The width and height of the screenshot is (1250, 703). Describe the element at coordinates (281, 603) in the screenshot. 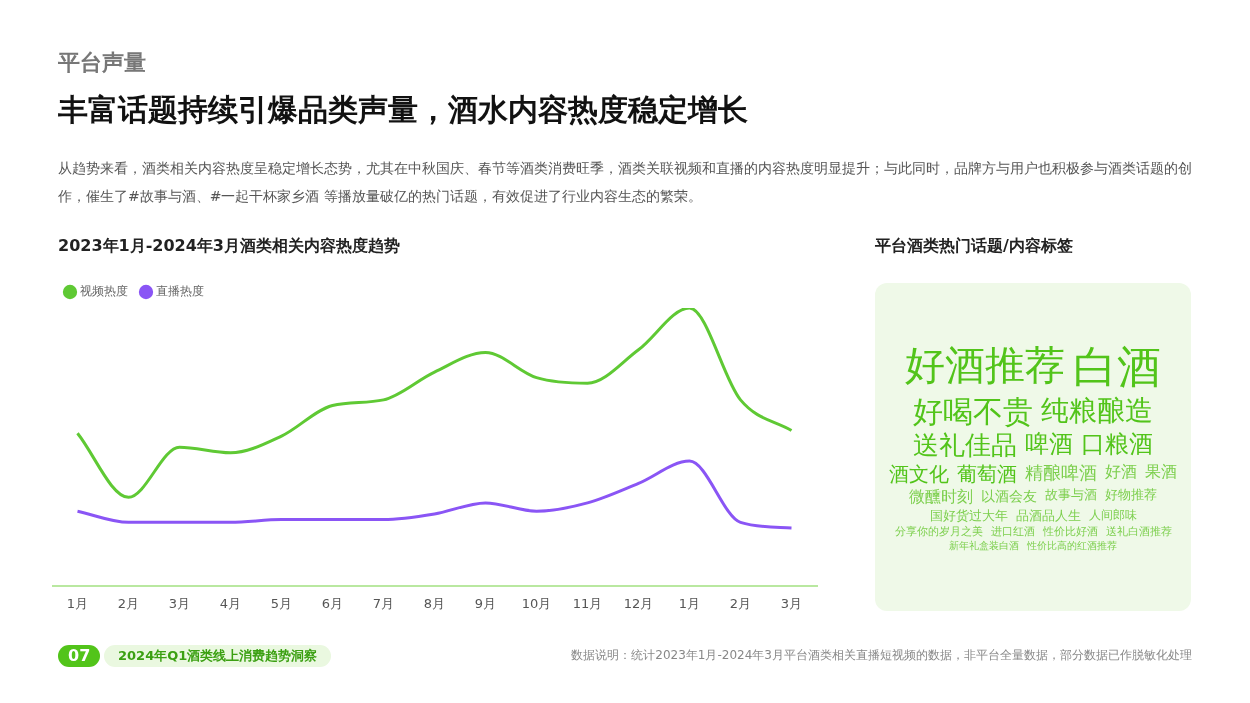

I see `x-tick-label: 5月` at that location.